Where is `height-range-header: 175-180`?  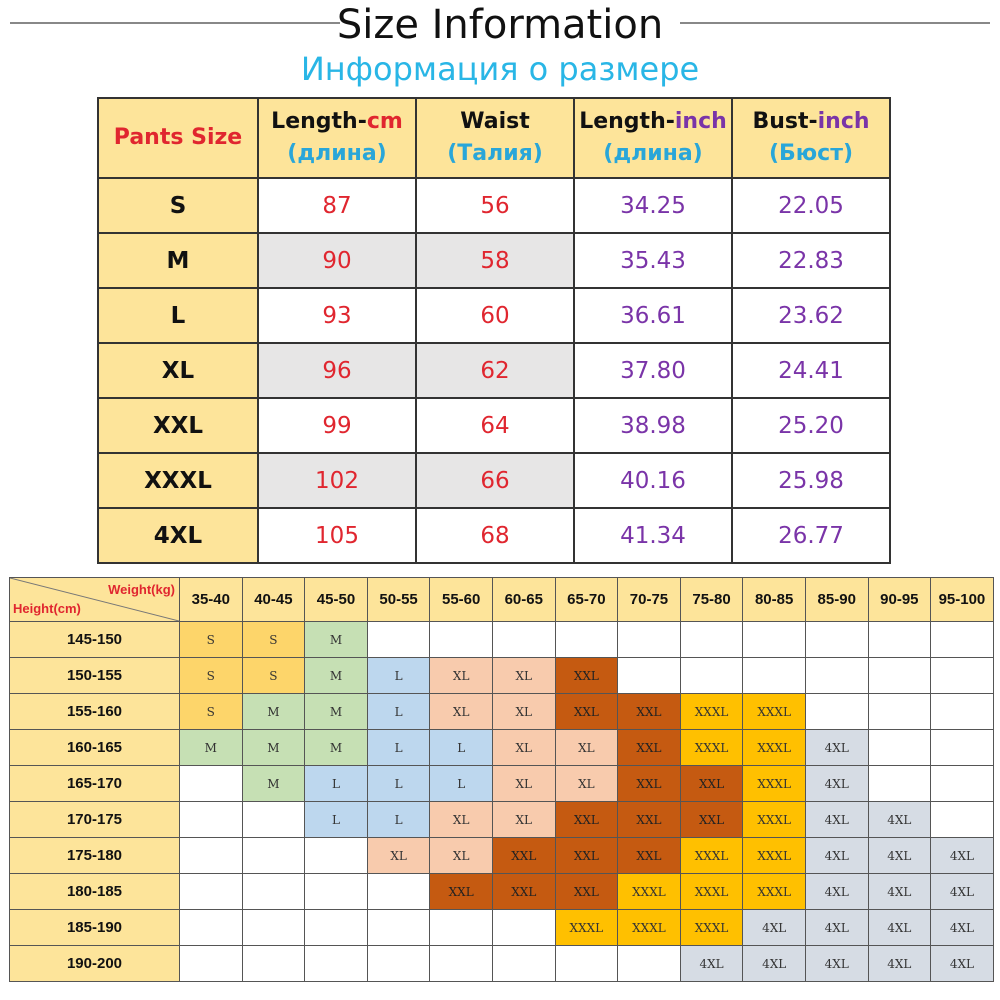 height-range-header: 175-180 is located at coordinates (94, 855).